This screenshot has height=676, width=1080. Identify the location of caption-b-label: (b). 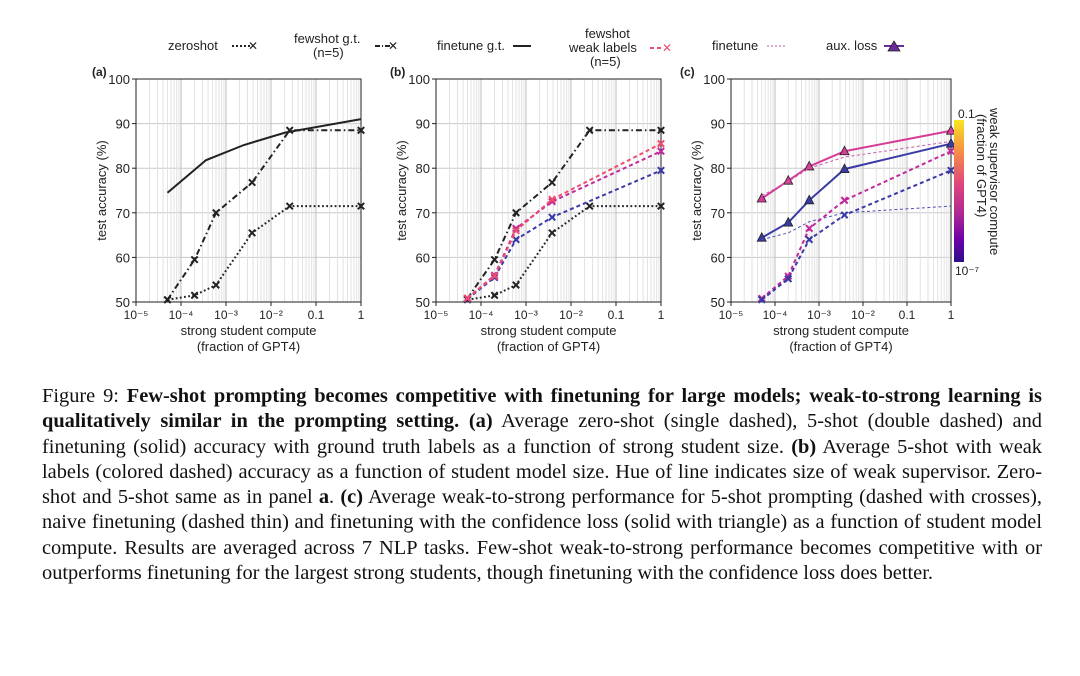
(804, 446).